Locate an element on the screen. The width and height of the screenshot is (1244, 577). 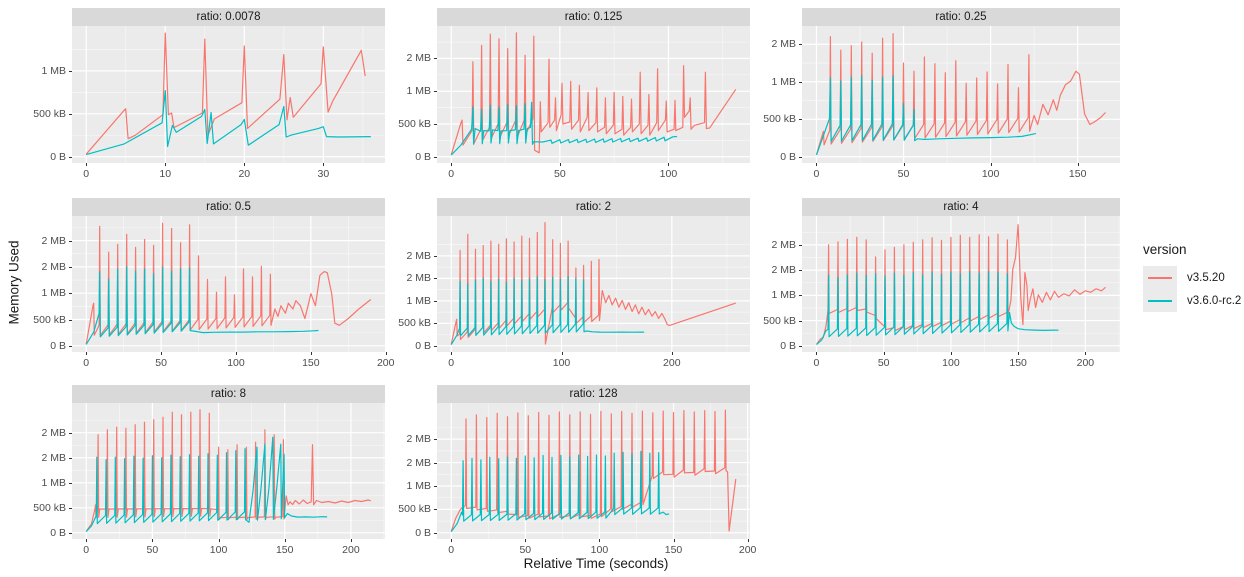
x-axis-title: Relative Time (seconds) is located at coordinates (596, 563).